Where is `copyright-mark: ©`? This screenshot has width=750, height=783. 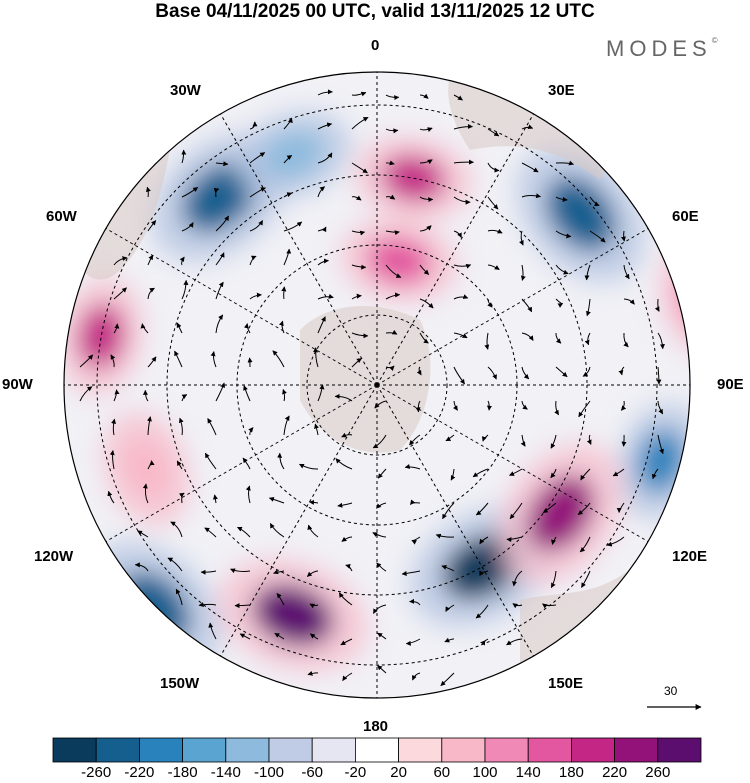 copyright-mark: © is located at coordinates (714, 40).